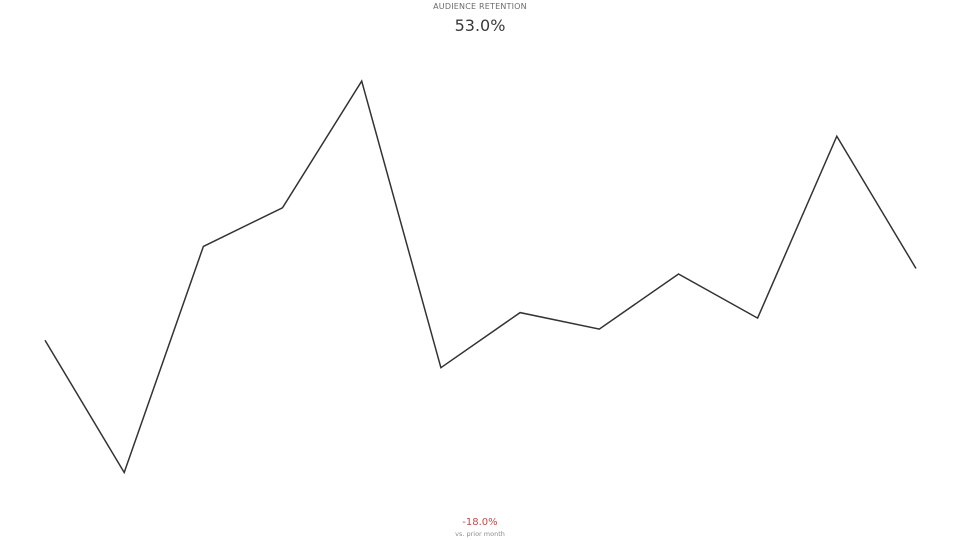 This screenshot has height=540, width=960. I want to click on delta-value: -18.0%, so click(480, 522).